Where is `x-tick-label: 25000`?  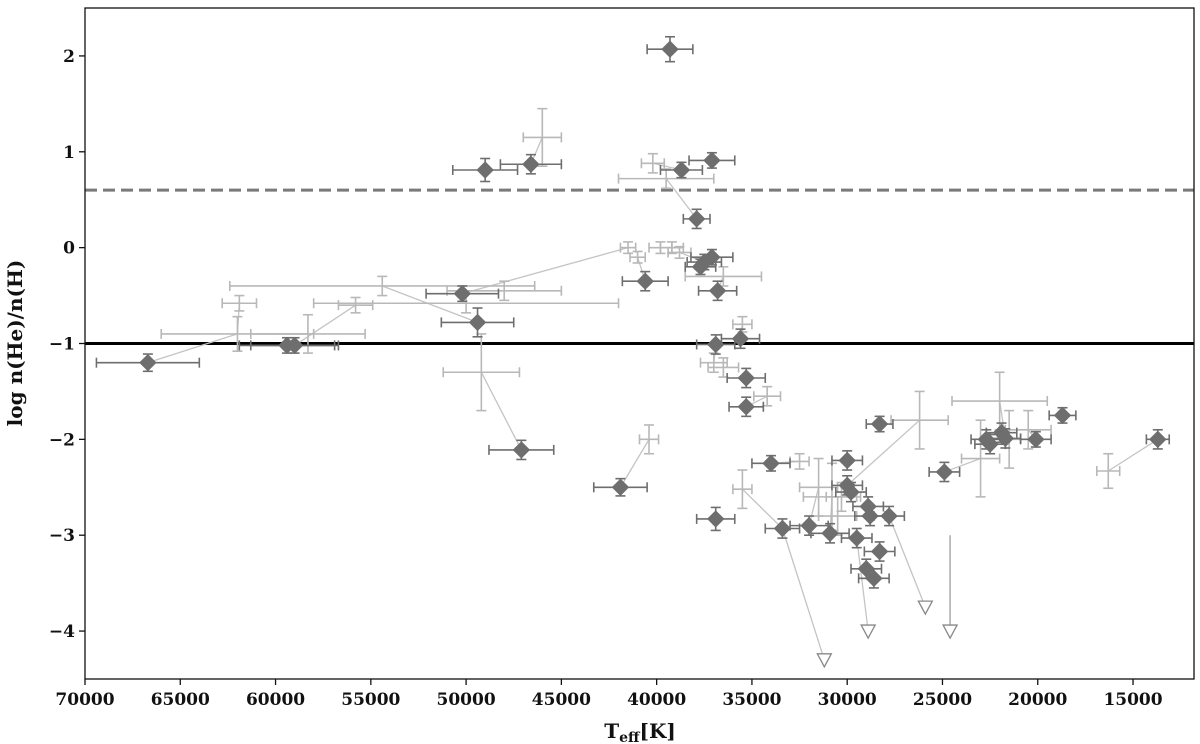 x-tick-label: 25000 is located at coordinates (942, 700).